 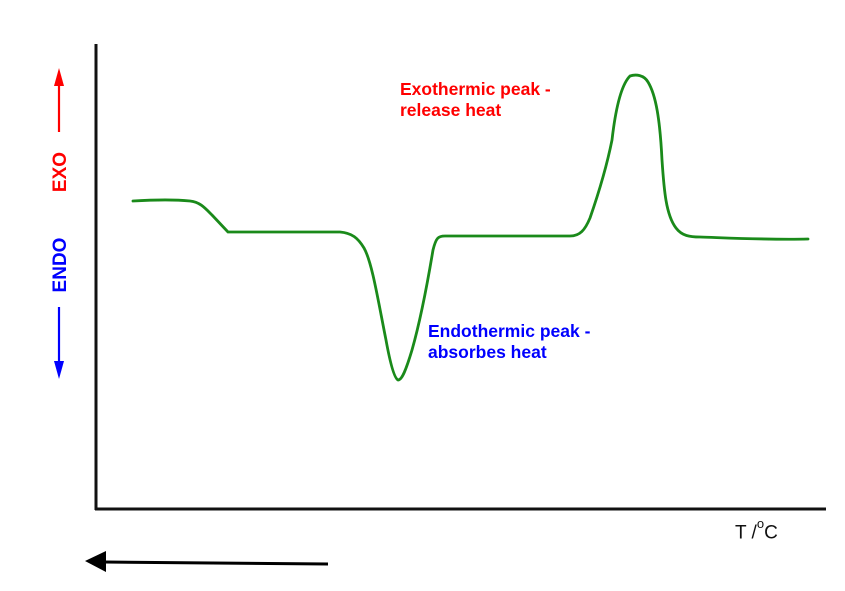 What do you see at coordinates (59, 343) in the screenshot?
I see `endo-arrow-icon` at bounding box center [59, 343].